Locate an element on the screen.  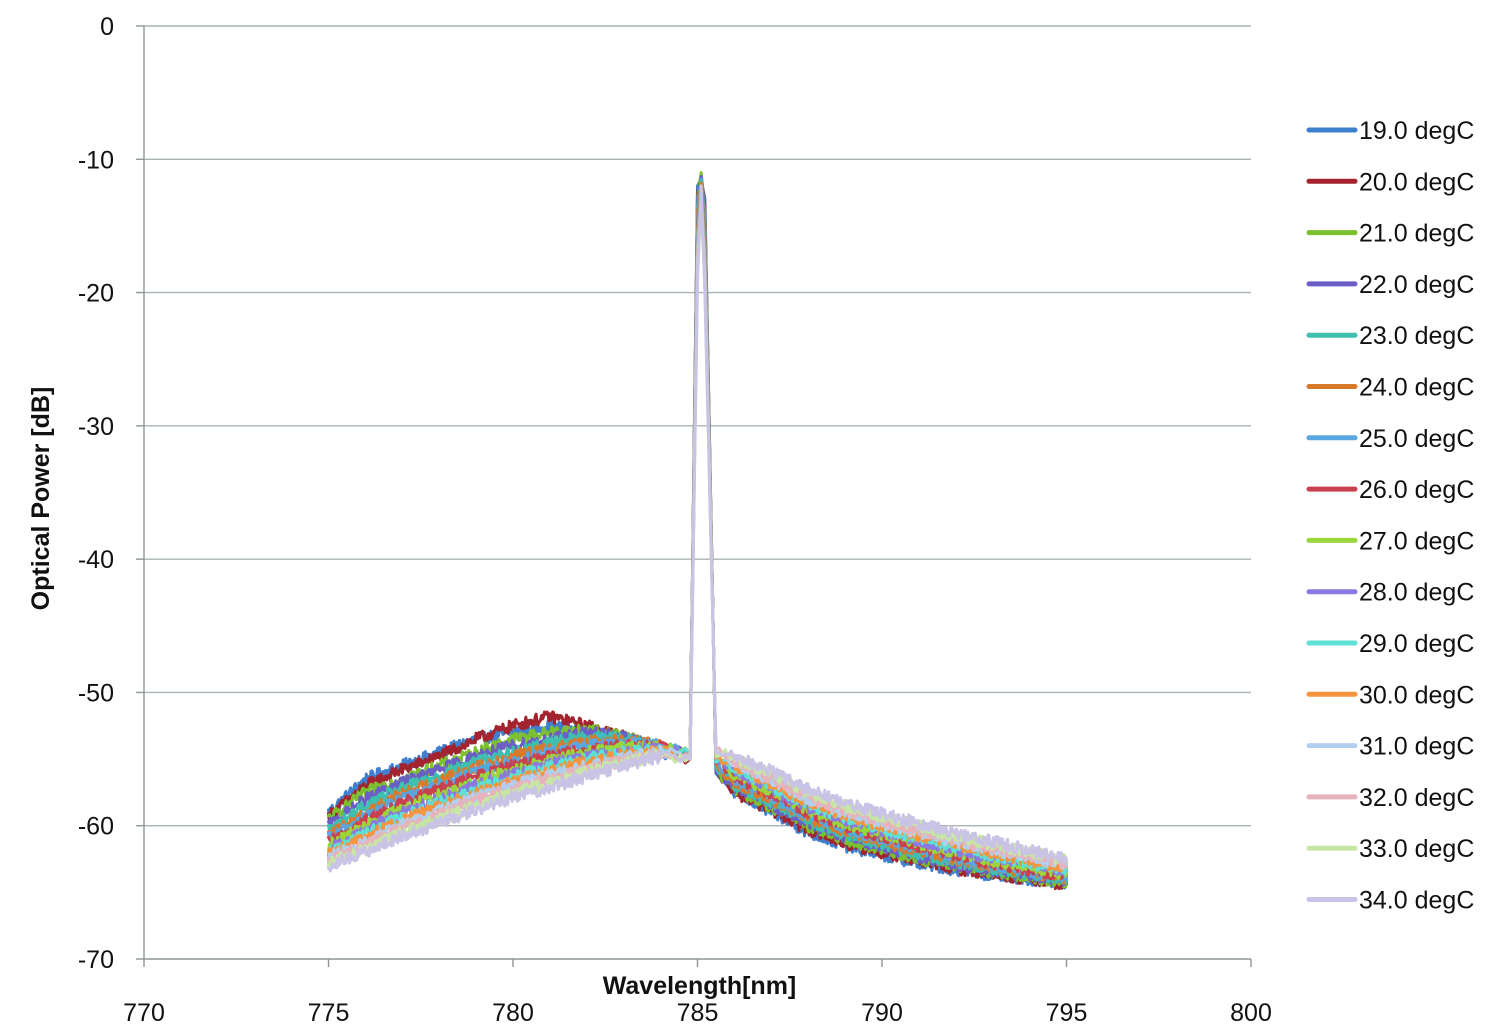
legend-label: 28.0 degC is located at coordinates (1416, 593).